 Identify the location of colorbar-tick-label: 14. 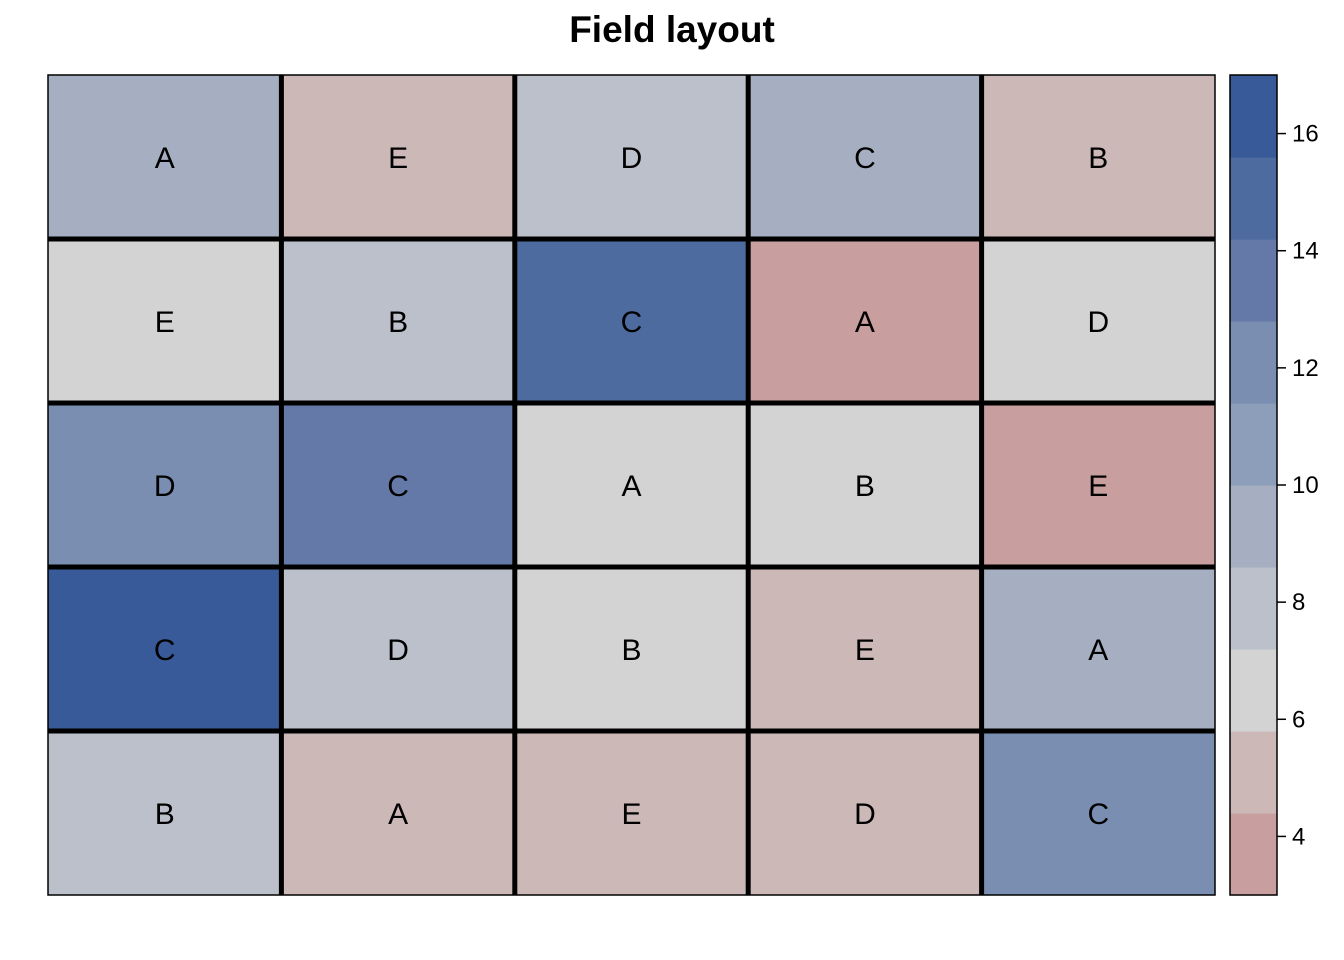
(1305, 251).